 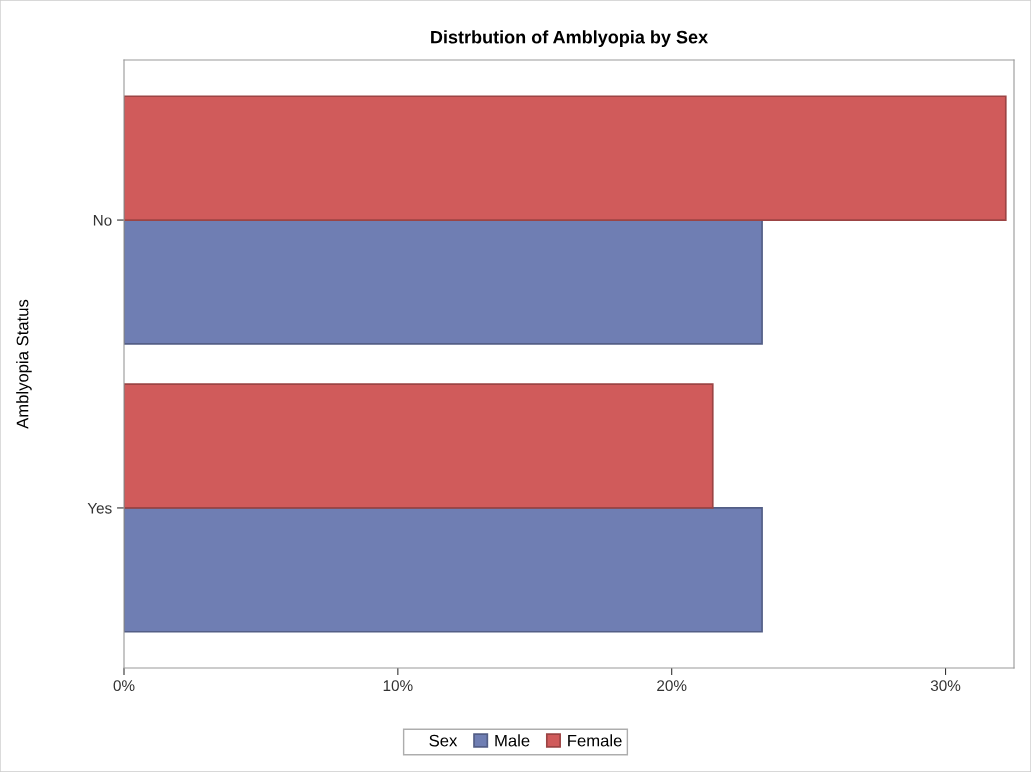 What do you see at coordinates (124, 686) in the screenshot?
I see `x-tick-label: 0%` at bounding box center [124, 686].